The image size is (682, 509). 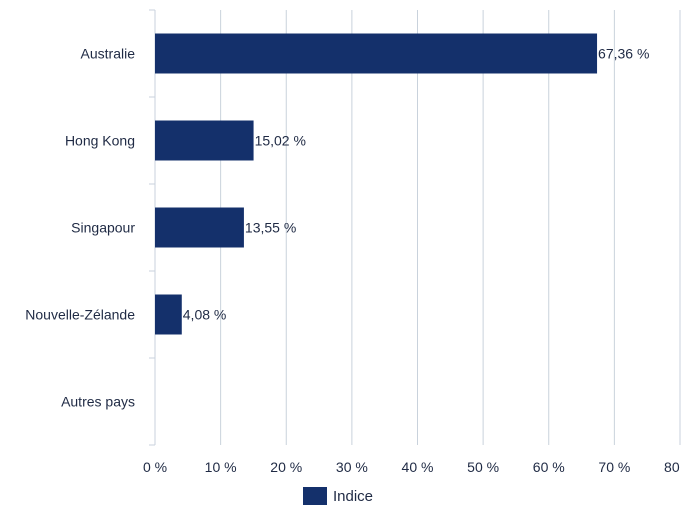 I want to click on legend: Indice, so click(x=338, y=496).